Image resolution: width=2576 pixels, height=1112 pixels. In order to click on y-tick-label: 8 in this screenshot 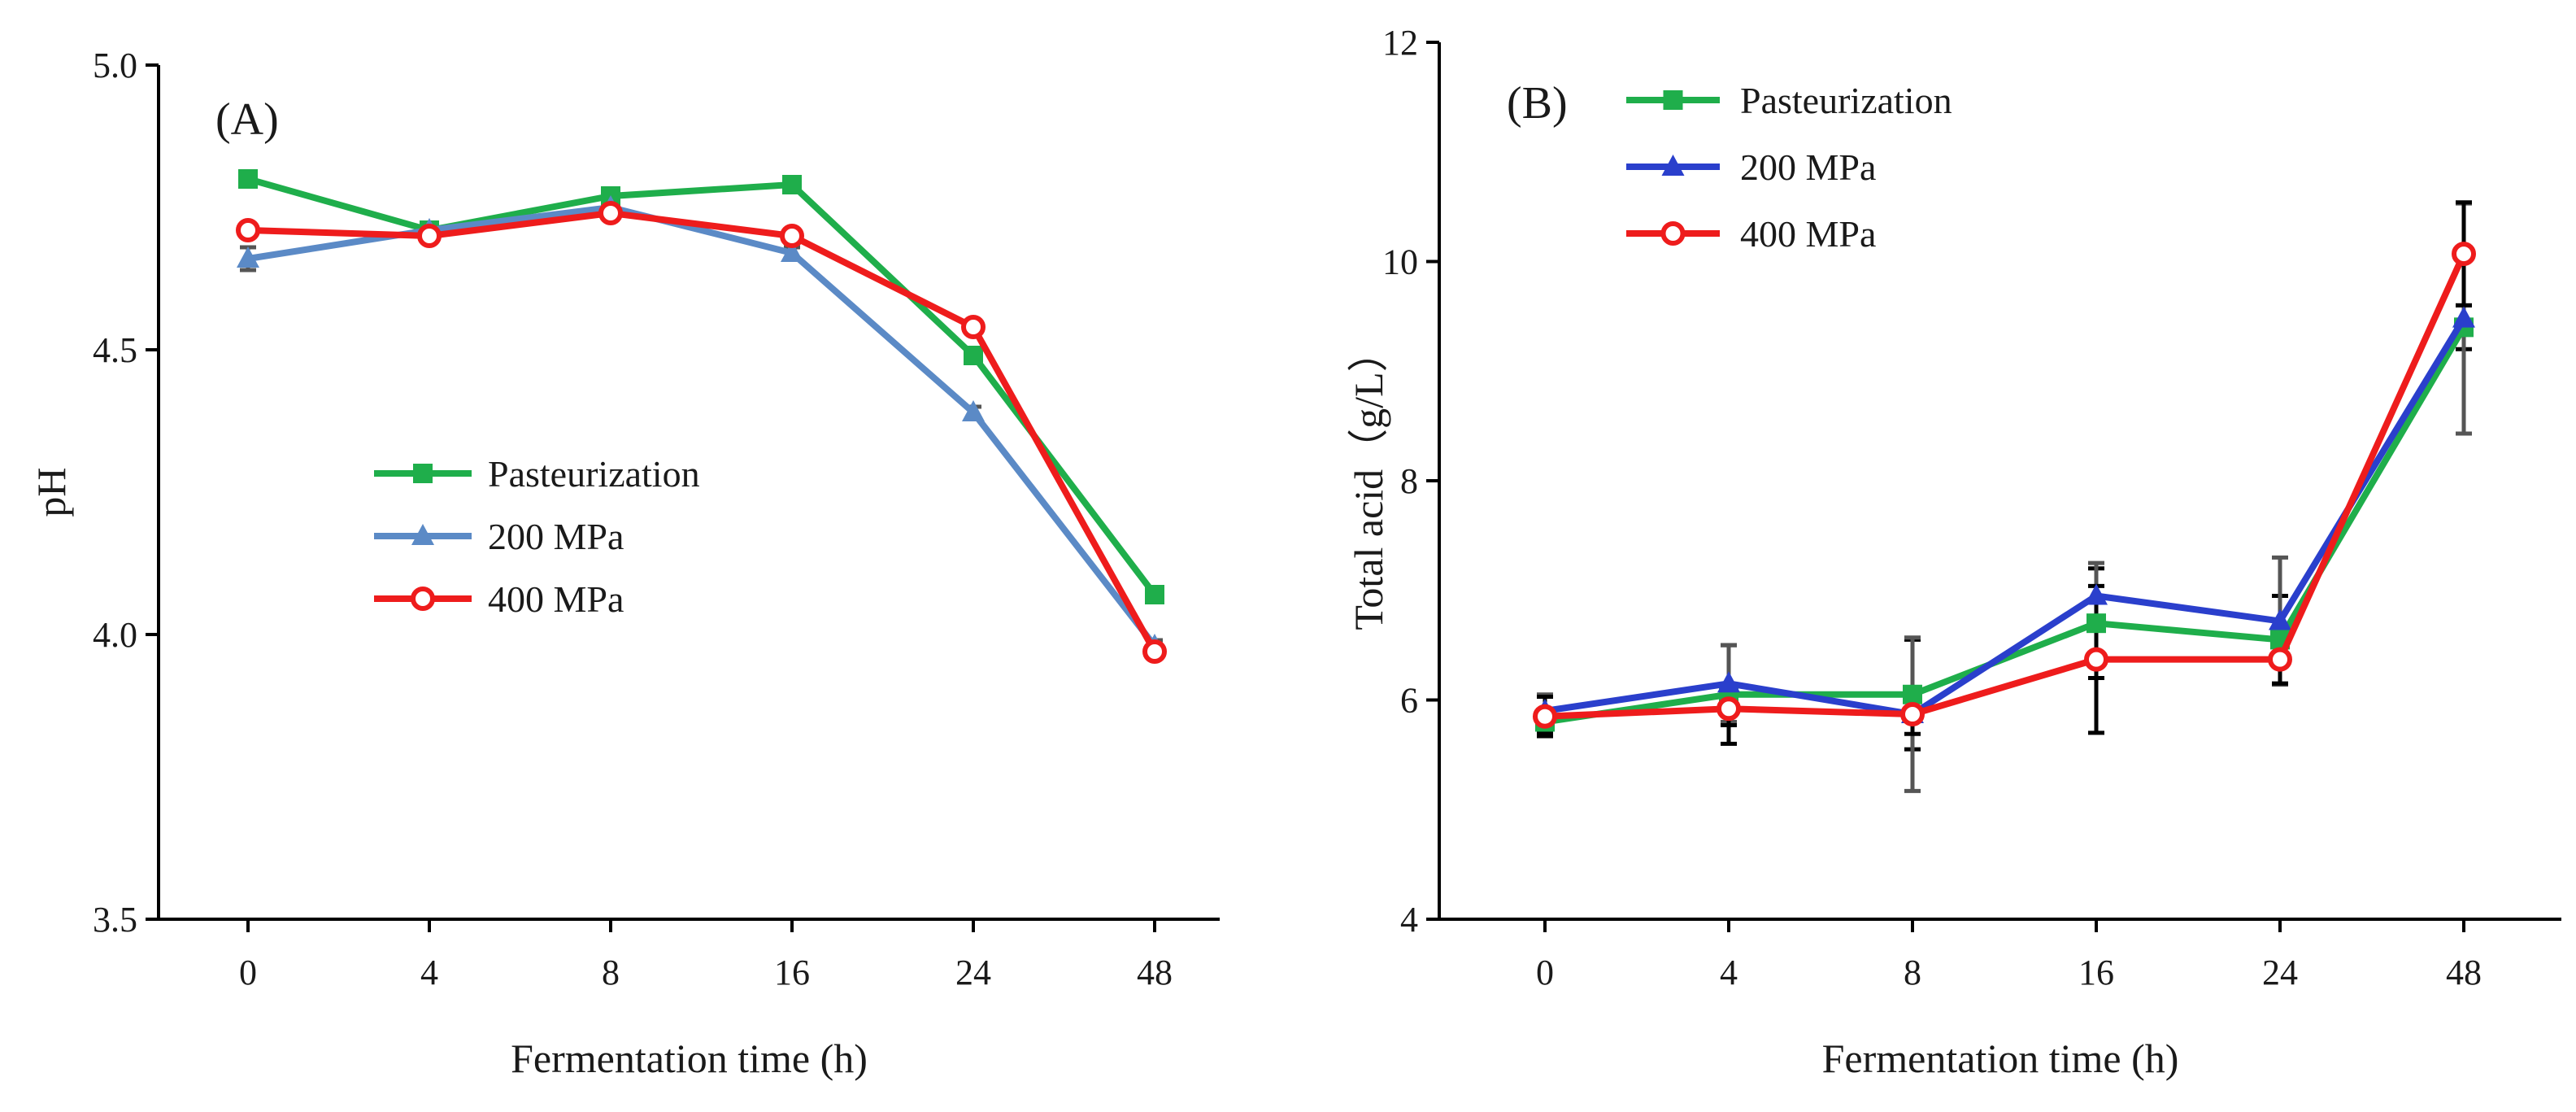, I will do `click(1409, 481)`.